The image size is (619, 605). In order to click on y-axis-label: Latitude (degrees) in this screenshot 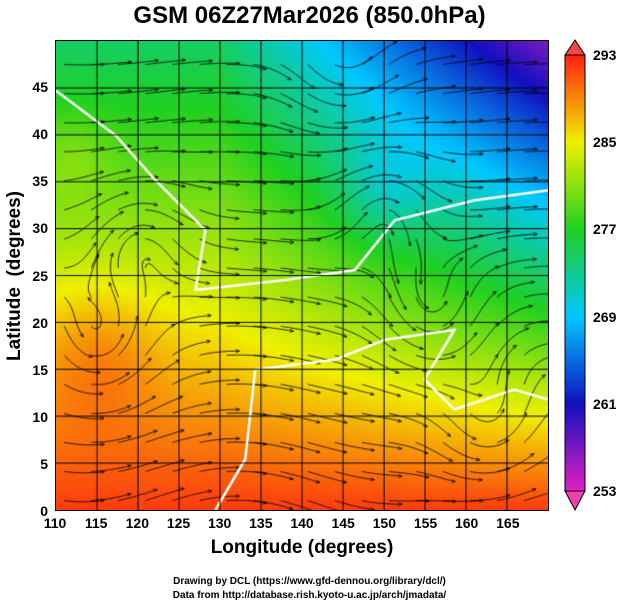, I will do `click(14, 276)`.